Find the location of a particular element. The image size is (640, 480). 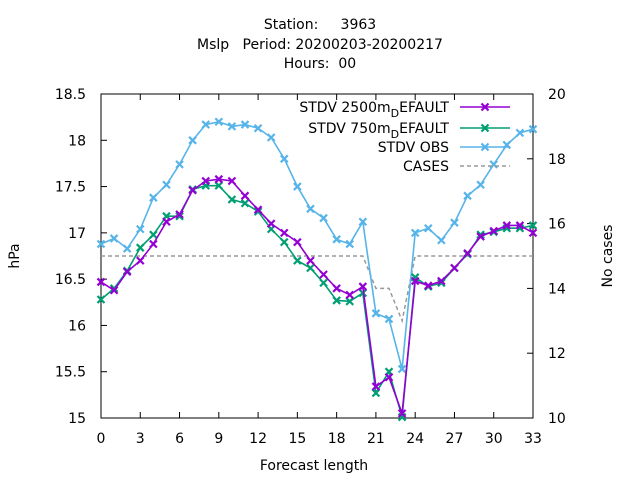

x-tick-label: 24 is located at coordinates (415, 439).